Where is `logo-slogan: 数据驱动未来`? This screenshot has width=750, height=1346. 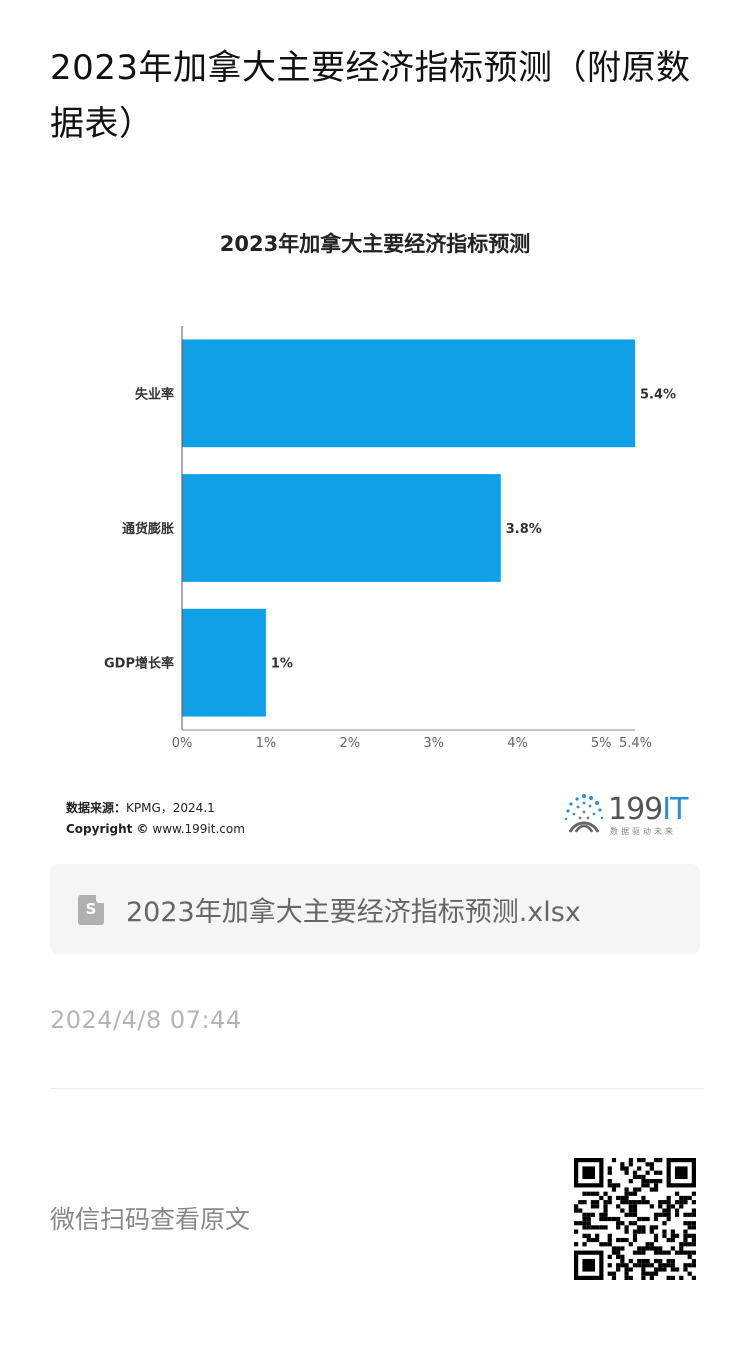 logo-slogan: 数据驱动未来 is located at coordinates (643, 831).